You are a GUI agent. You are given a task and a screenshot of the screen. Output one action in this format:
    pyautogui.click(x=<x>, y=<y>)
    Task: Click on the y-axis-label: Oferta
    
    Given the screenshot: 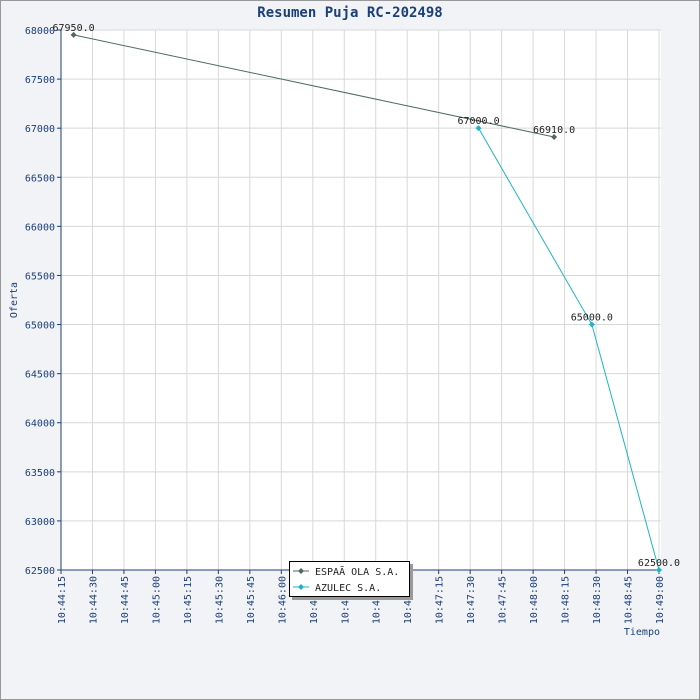 What is the action you would take?
    pyautogui.click(x=14, y=300)
    